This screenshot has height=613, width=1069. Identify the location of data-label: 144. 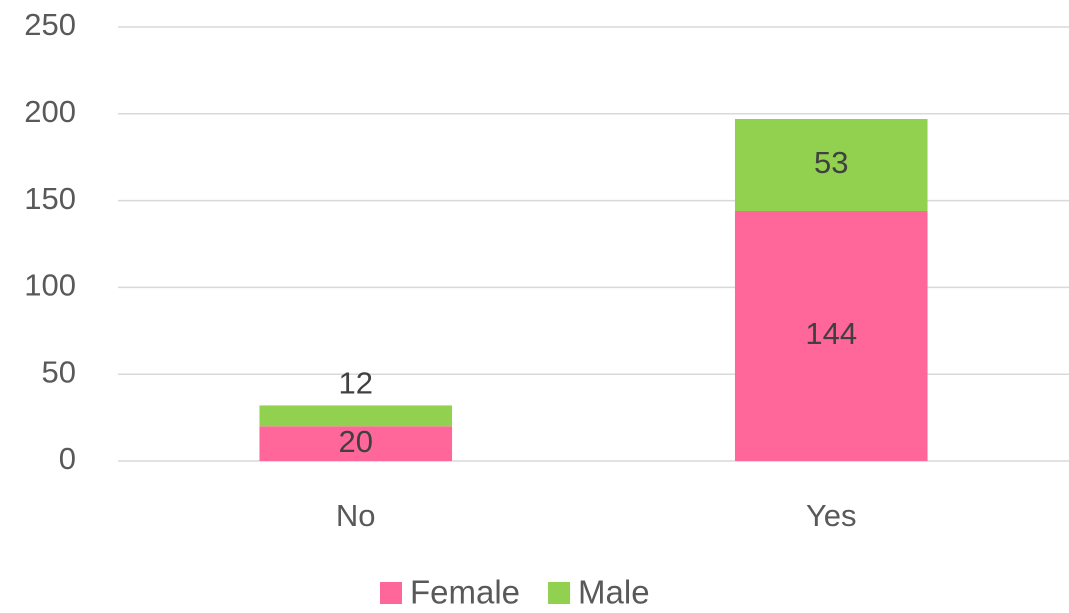
(831, 333).